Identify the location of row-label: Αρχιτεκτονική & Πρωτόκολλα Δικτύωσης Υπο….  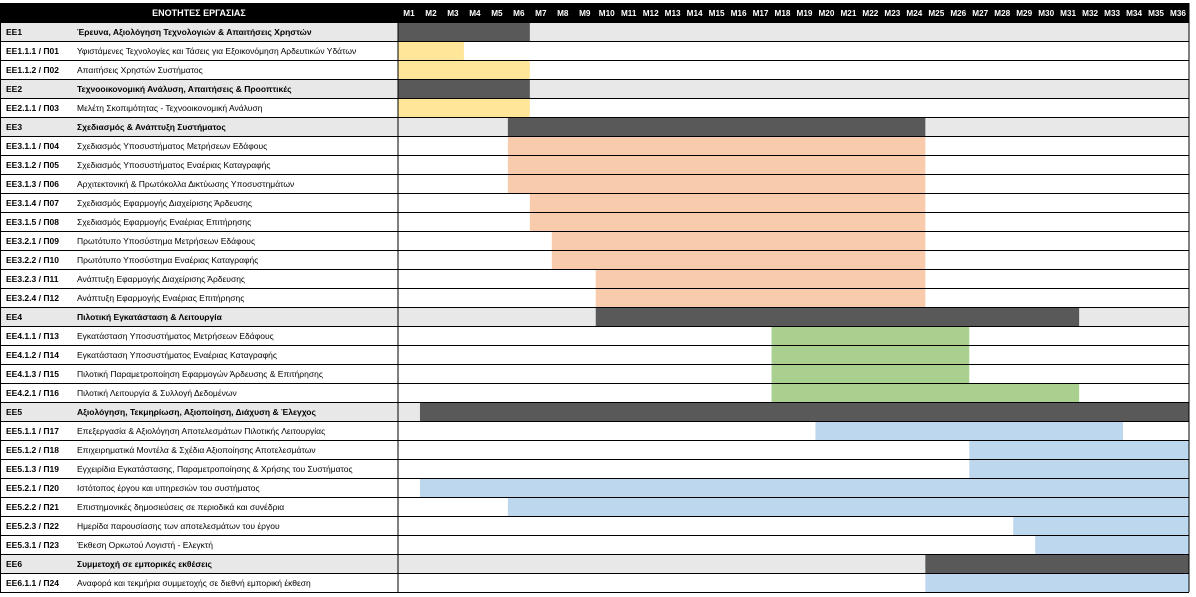
(185, 184).